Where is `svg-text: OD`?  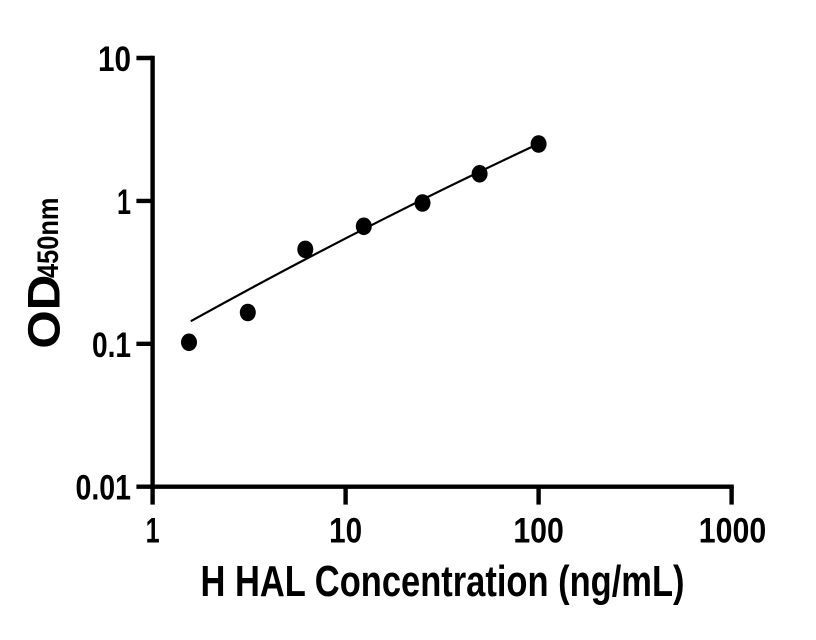 svg-text: OD is located at coordinates (44, 312).